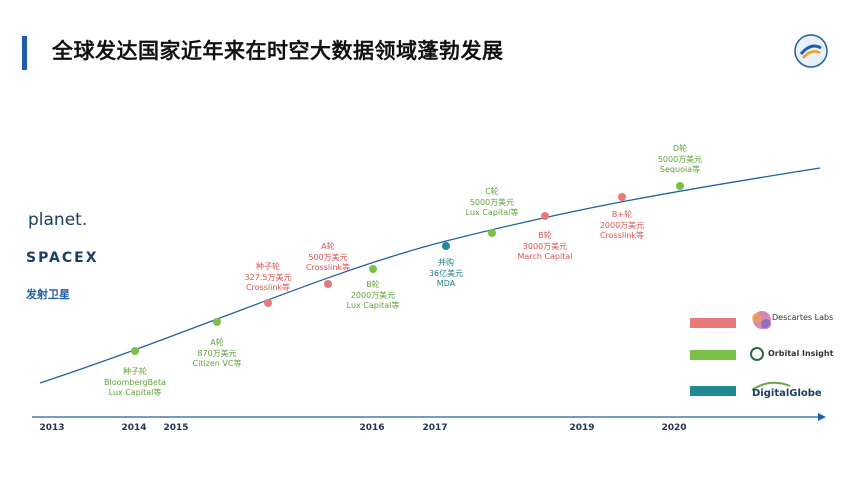 The height and width of the screenshot is (484, 860). Describe the element at coordinates (787, 393) in the screenshot. I see `legend-company-label: DigitalGlobe` at that location.